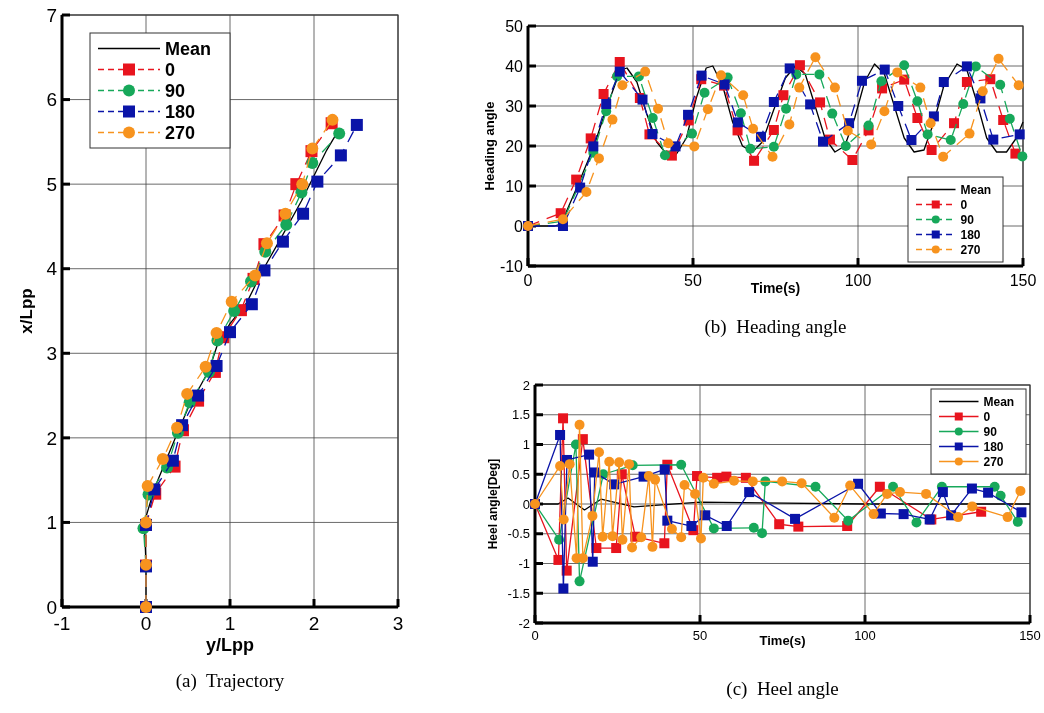  Describe the element at coordinates (51, 353) in the screenshot. I see `y-tick-label: 3` at that location.